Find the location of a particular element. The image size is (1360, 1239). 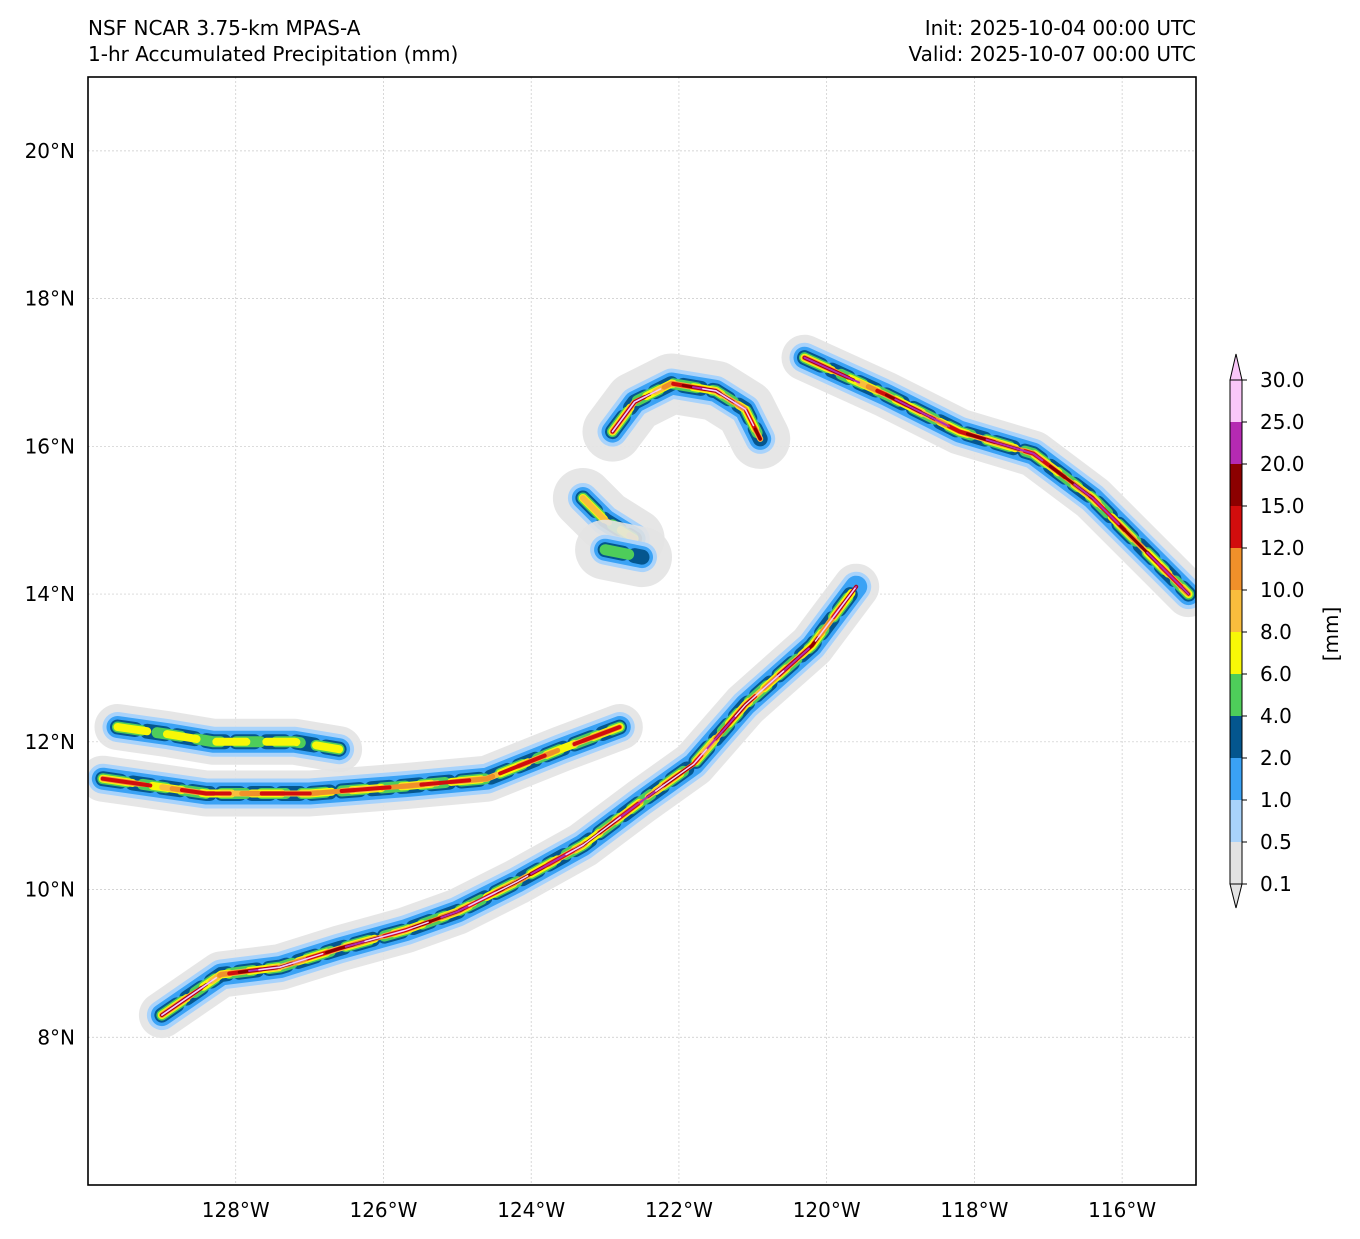

lat-tick-label: 14°N is located at coordinates (50, 594).